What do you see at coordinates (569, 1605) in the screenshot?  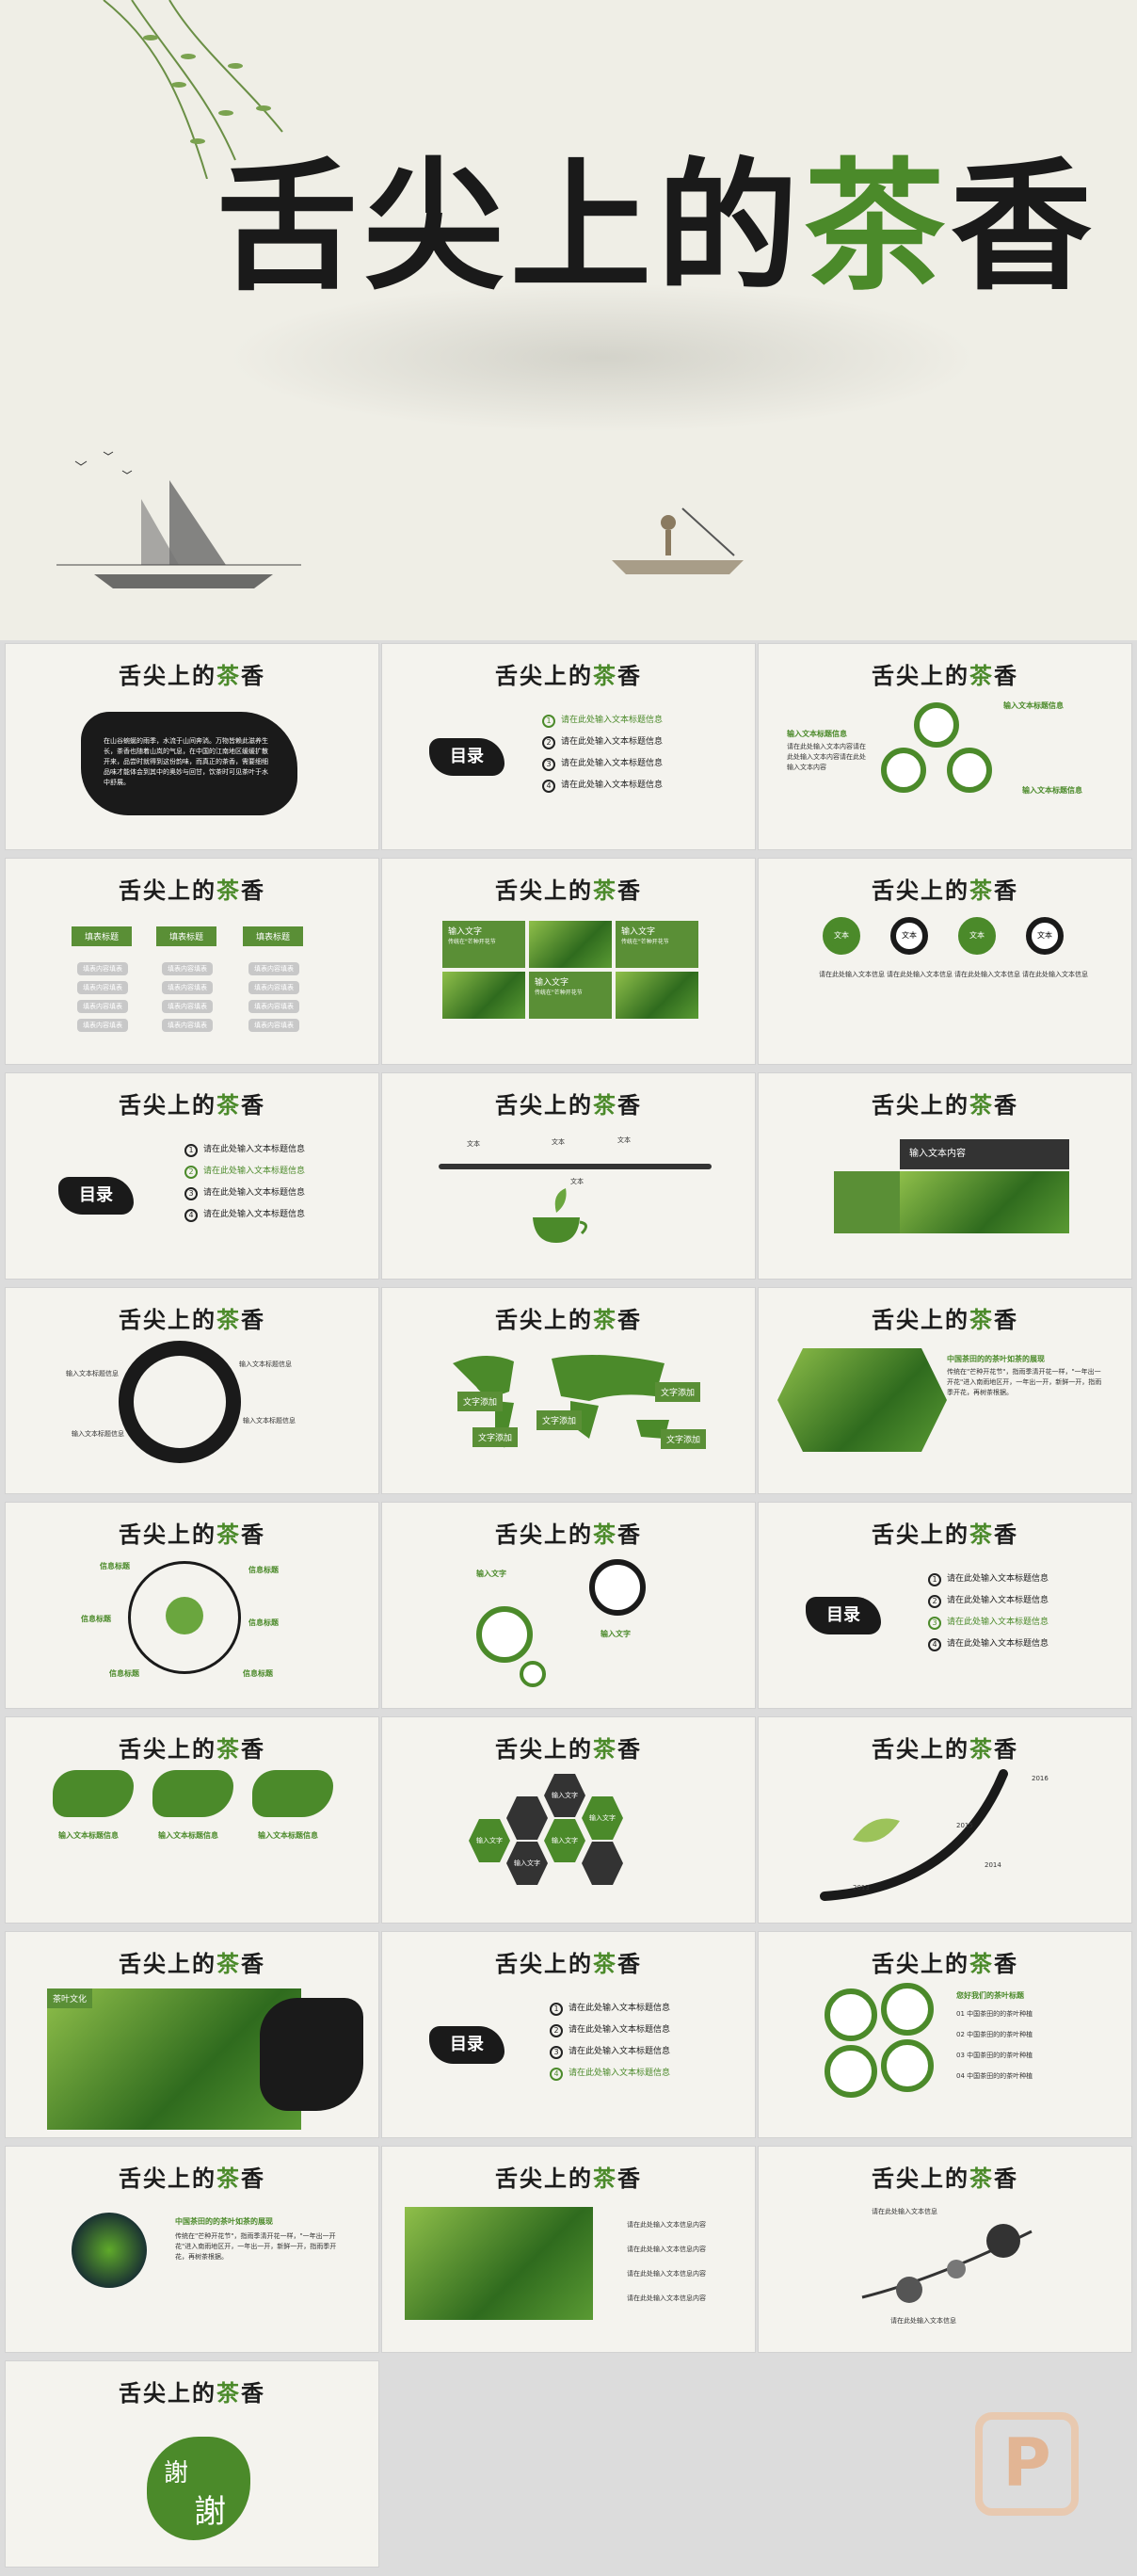 I see `slide-rings-text: 舌尖上的茶香 输入文字 输入文字` at bounding box center [569, 1605].